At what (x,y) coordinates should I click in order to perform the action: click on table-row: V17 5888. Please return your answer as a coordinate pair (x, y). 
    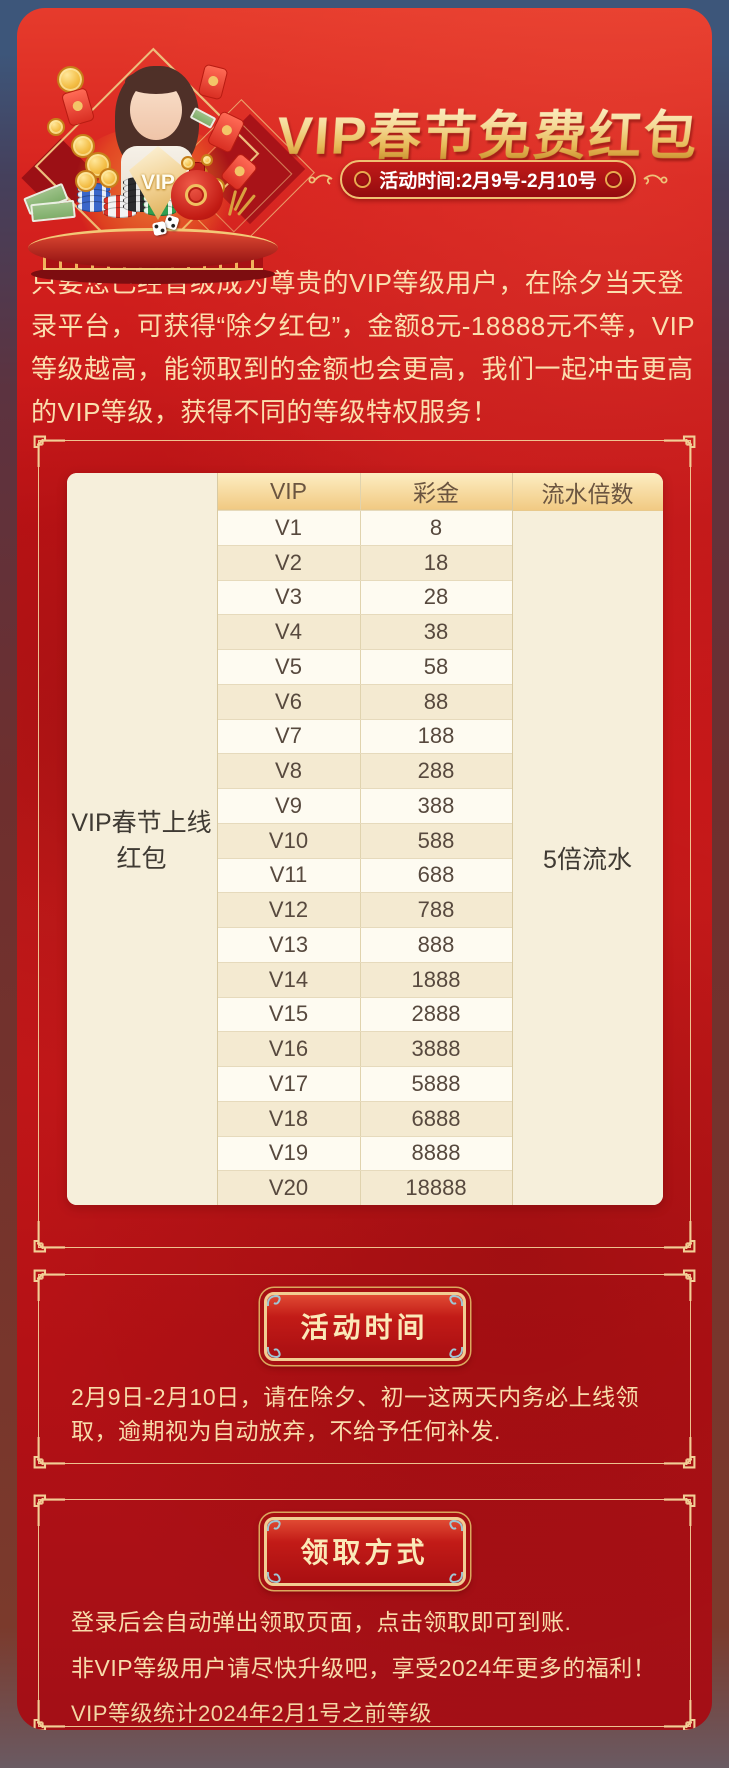
    Looking at the image, I should click on (364, 1083).